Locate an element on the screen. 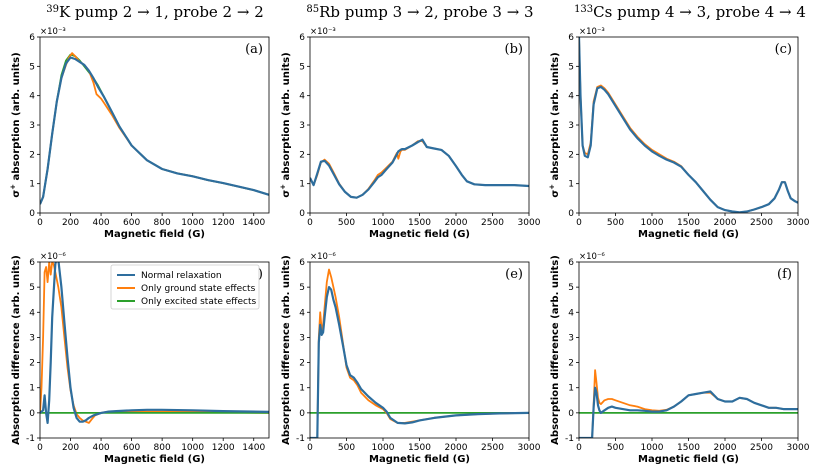  x-tick-label: 800 is located at coordinates (162, 448).